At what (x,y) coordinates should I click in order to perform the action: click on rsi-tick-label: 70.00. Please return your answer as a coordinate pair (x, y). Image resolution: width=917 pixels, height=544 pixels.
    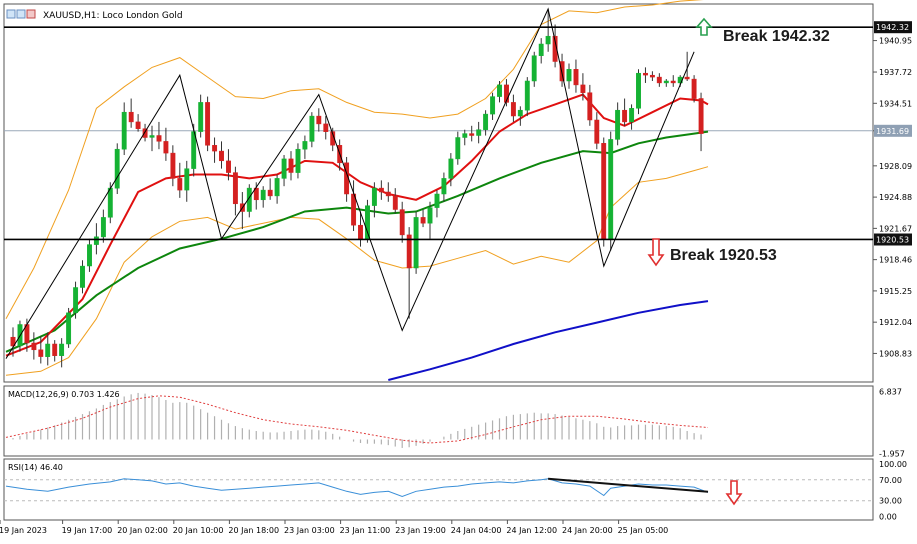
    Looking at the image, I should click on (890, 480).